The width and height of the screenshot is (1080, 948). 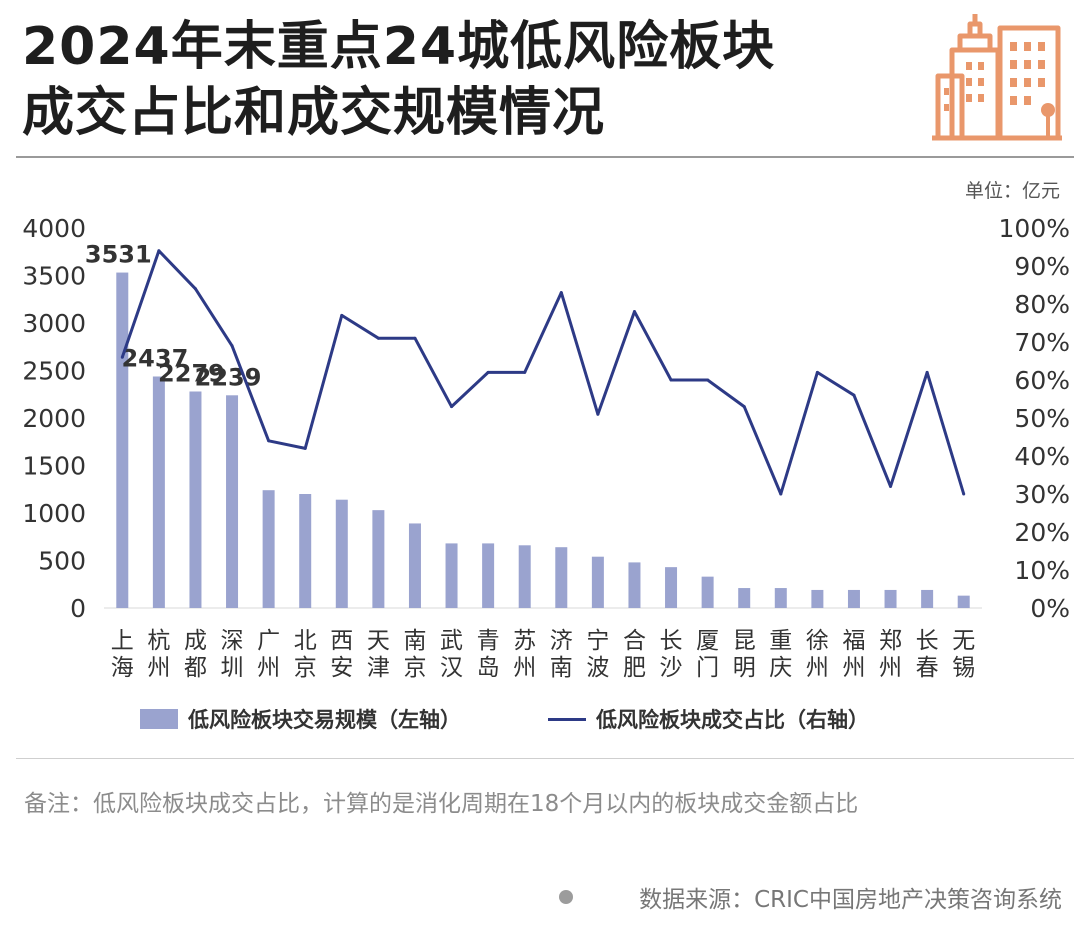 What do you see at coordinates (488, 641) in the screenshot?
I see `x-tick-label-青岛: 青` at bounding box center [488, 641].